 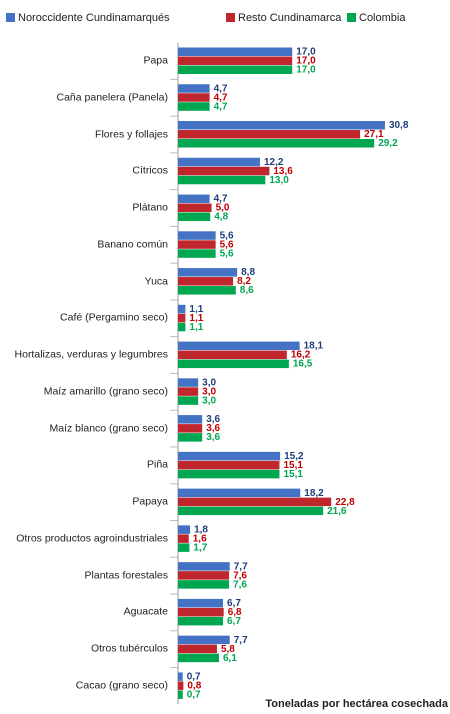 I want to click on category-label: Papaya, so click(x=150, y=501).